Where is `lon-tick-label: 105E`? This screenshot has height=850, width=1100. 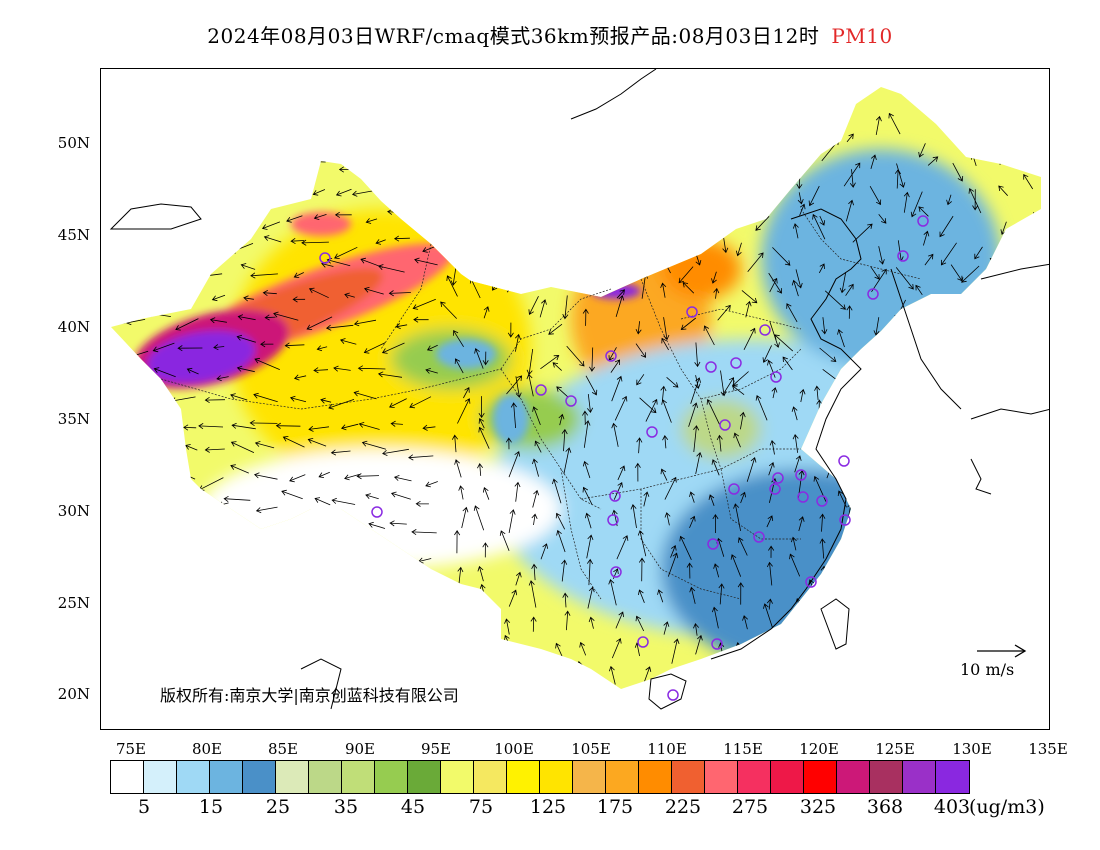 lon-tick-label: 105E is located at coordinates (591, 749).